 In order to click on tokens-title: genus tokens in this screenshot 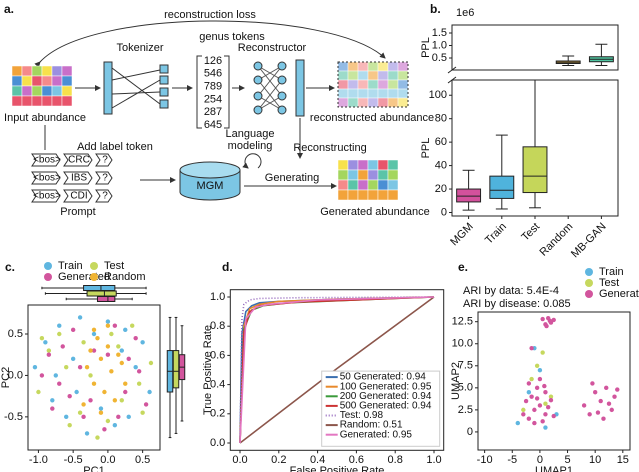, I will do `click(232, 37)`.